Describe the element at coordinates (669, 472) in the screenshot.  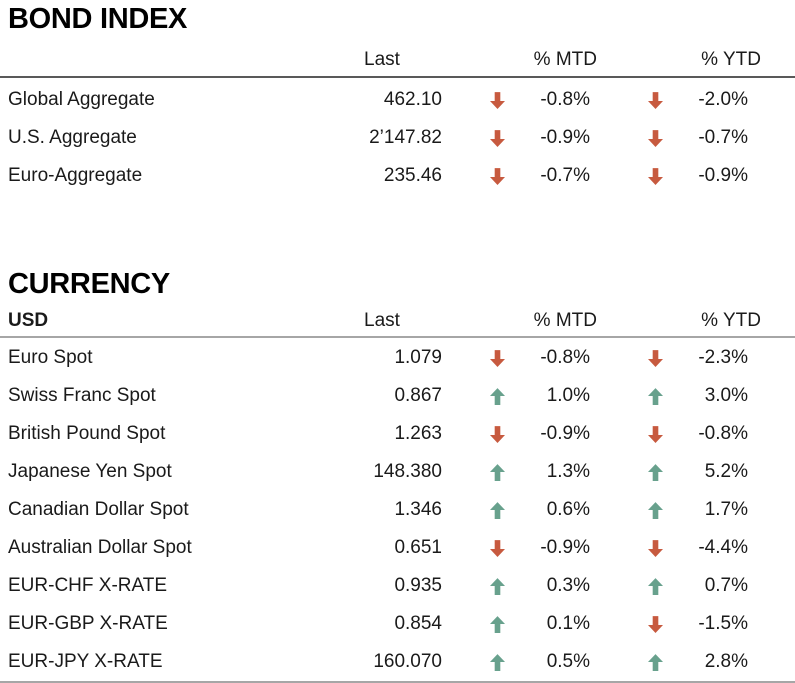
I see `ytd-cell: 5.2%` at that location.